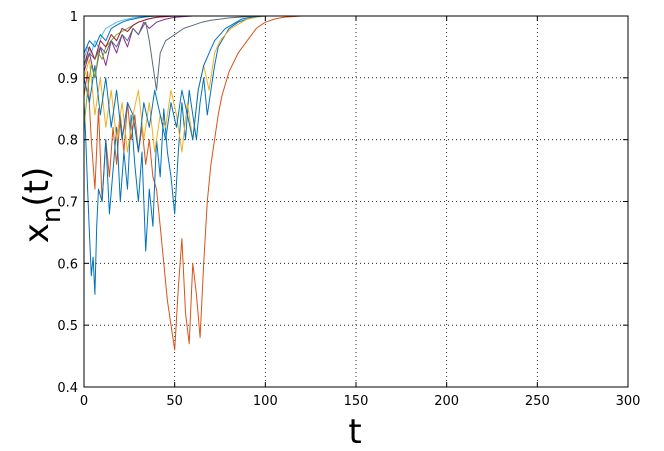  I want to click on y-tick-label: 0.4, so click(67, 388).